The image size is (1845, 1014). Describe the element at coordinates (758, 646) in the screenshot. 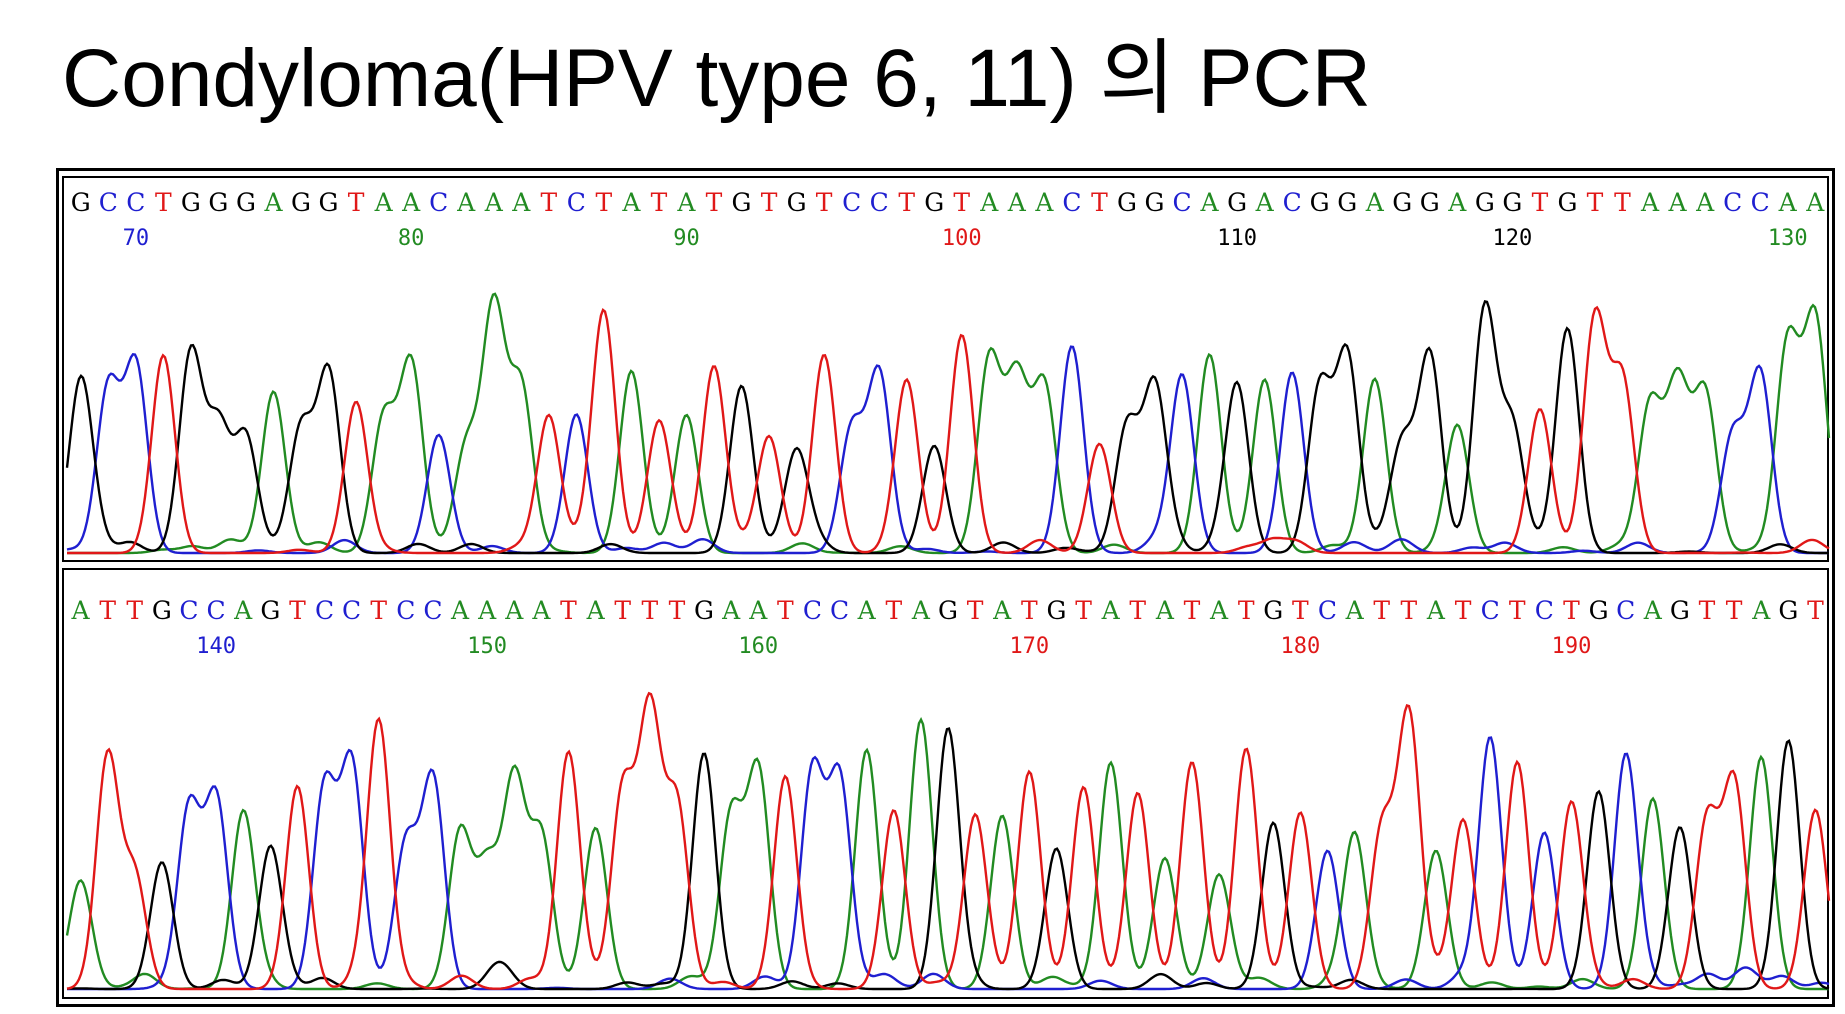

I see `position-label: 160` at that location.